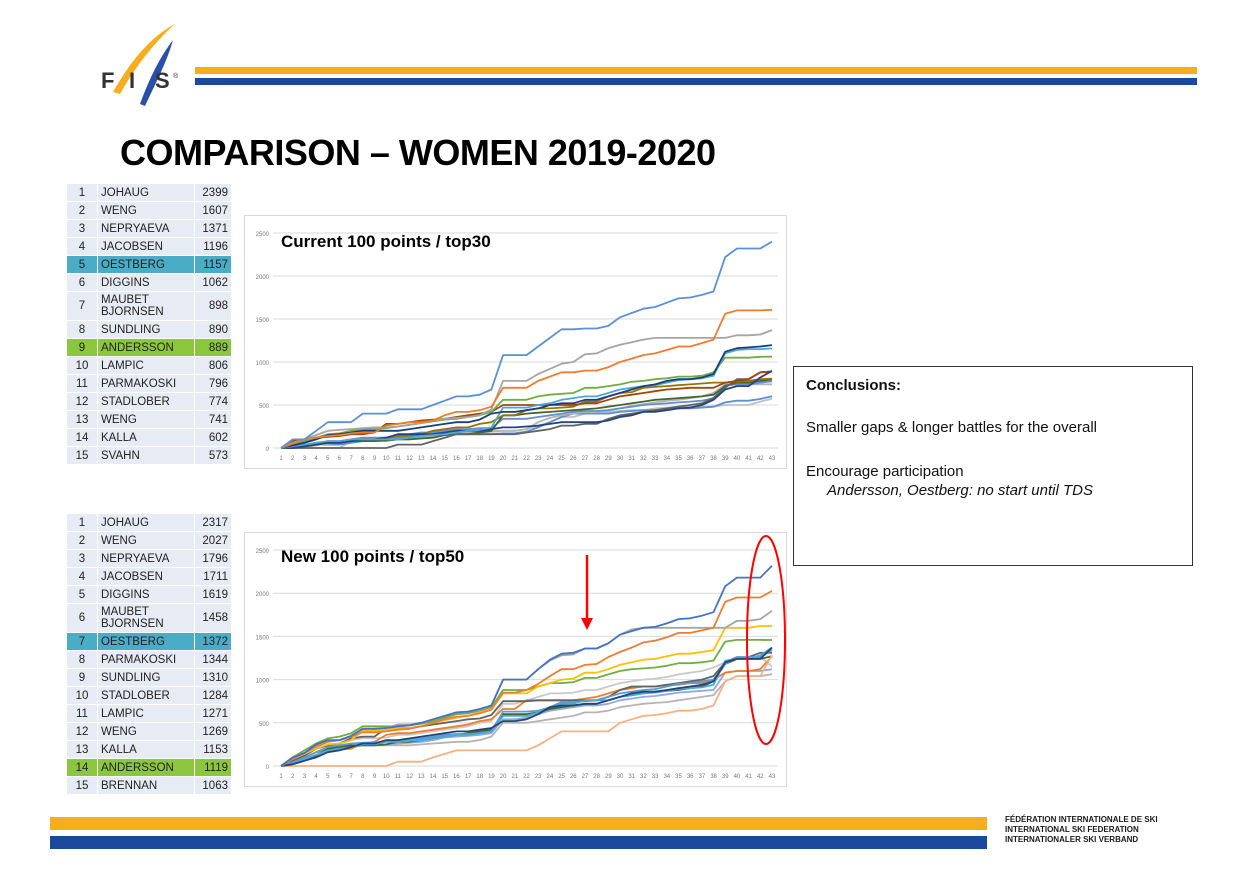 The height and width of the screenshot is (884, 1250). What do you see at coordinates (491, 777) in the screenshot?
I see `x-tick-label: 19` at bounding box center [491, 777].